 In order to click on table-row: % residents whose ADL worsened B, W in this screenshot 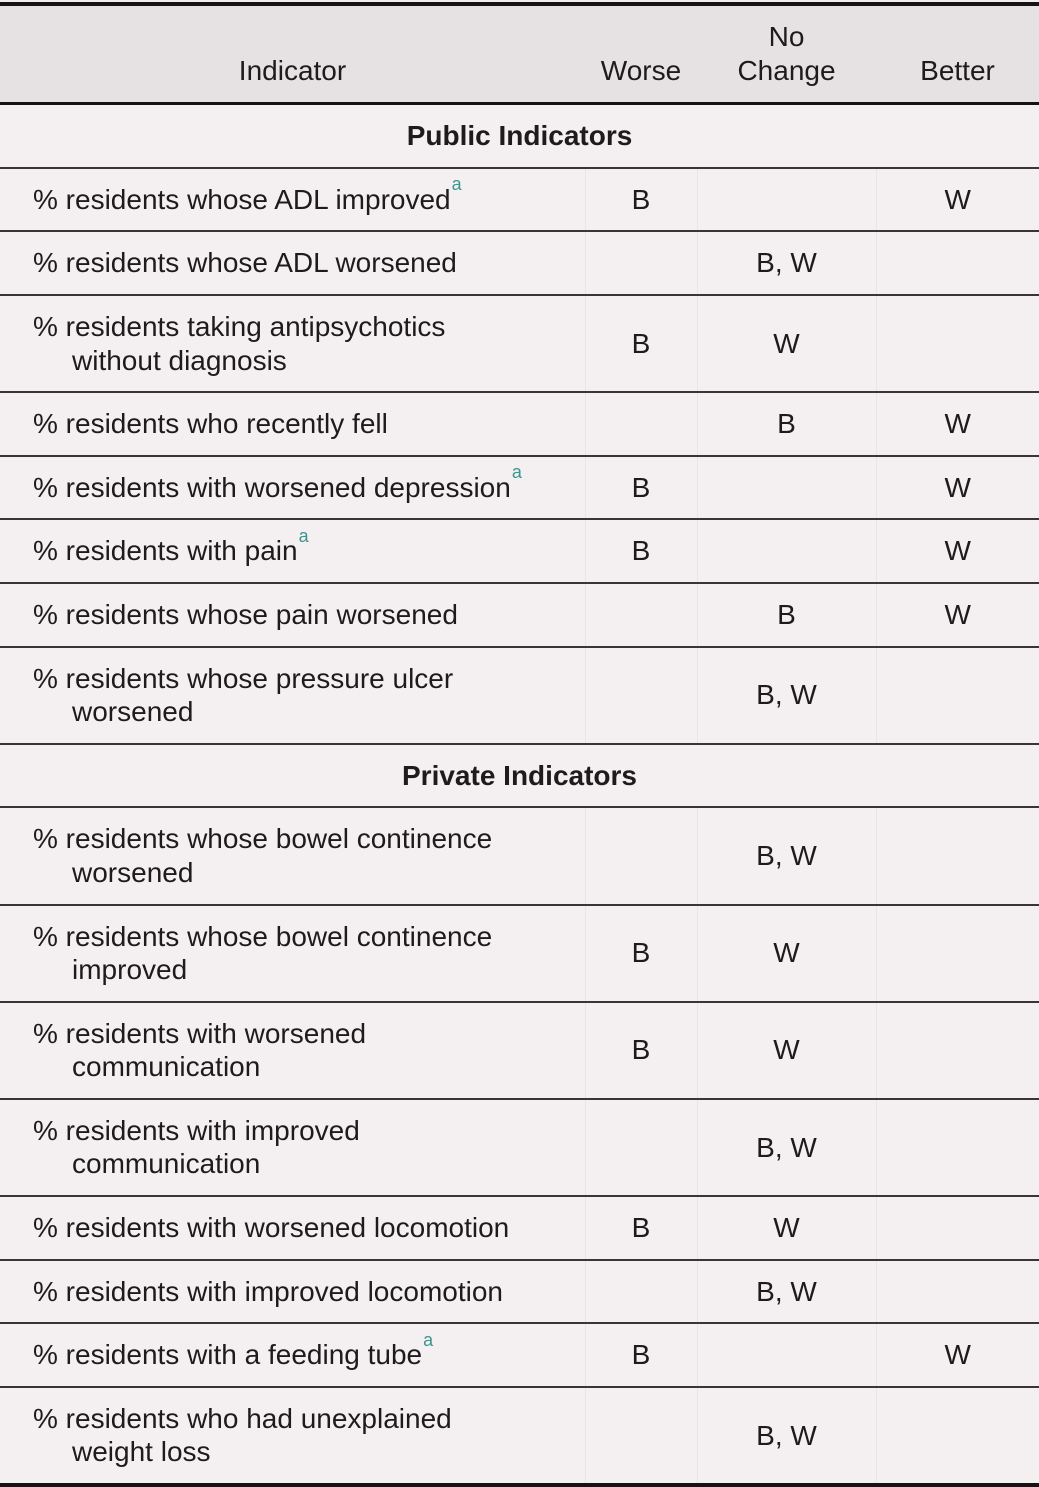, I will do `click(519, 263)`.